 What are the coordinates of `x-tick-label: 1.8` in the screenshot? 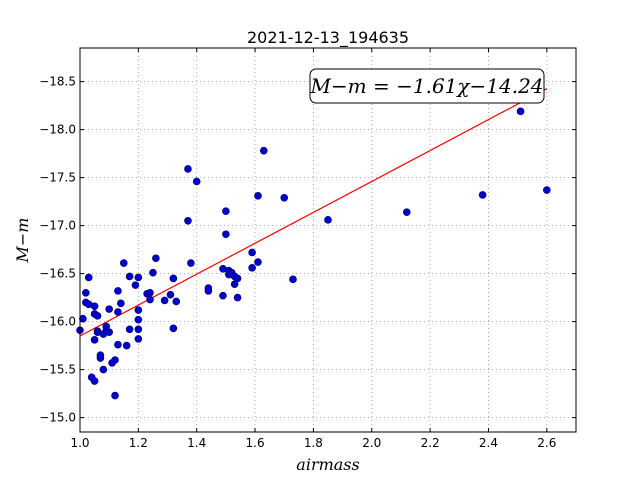 It's located at (313, 443).